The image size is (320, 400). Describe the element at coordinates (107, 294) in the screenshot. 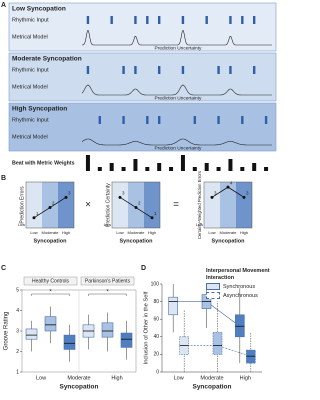

I see `sig-bracket` at that location.